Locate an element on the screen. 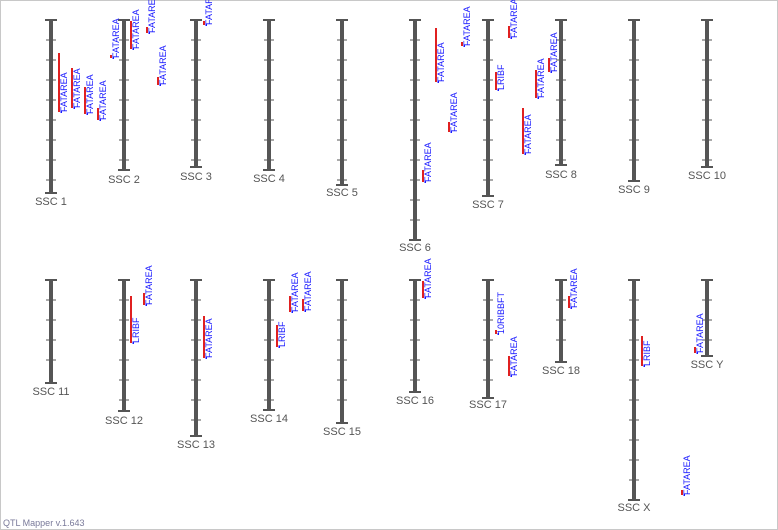 The width and height of the screenshot is (778, 530). chromosome-20: SSC Y FATAREA is located at coordinates (707, 325).